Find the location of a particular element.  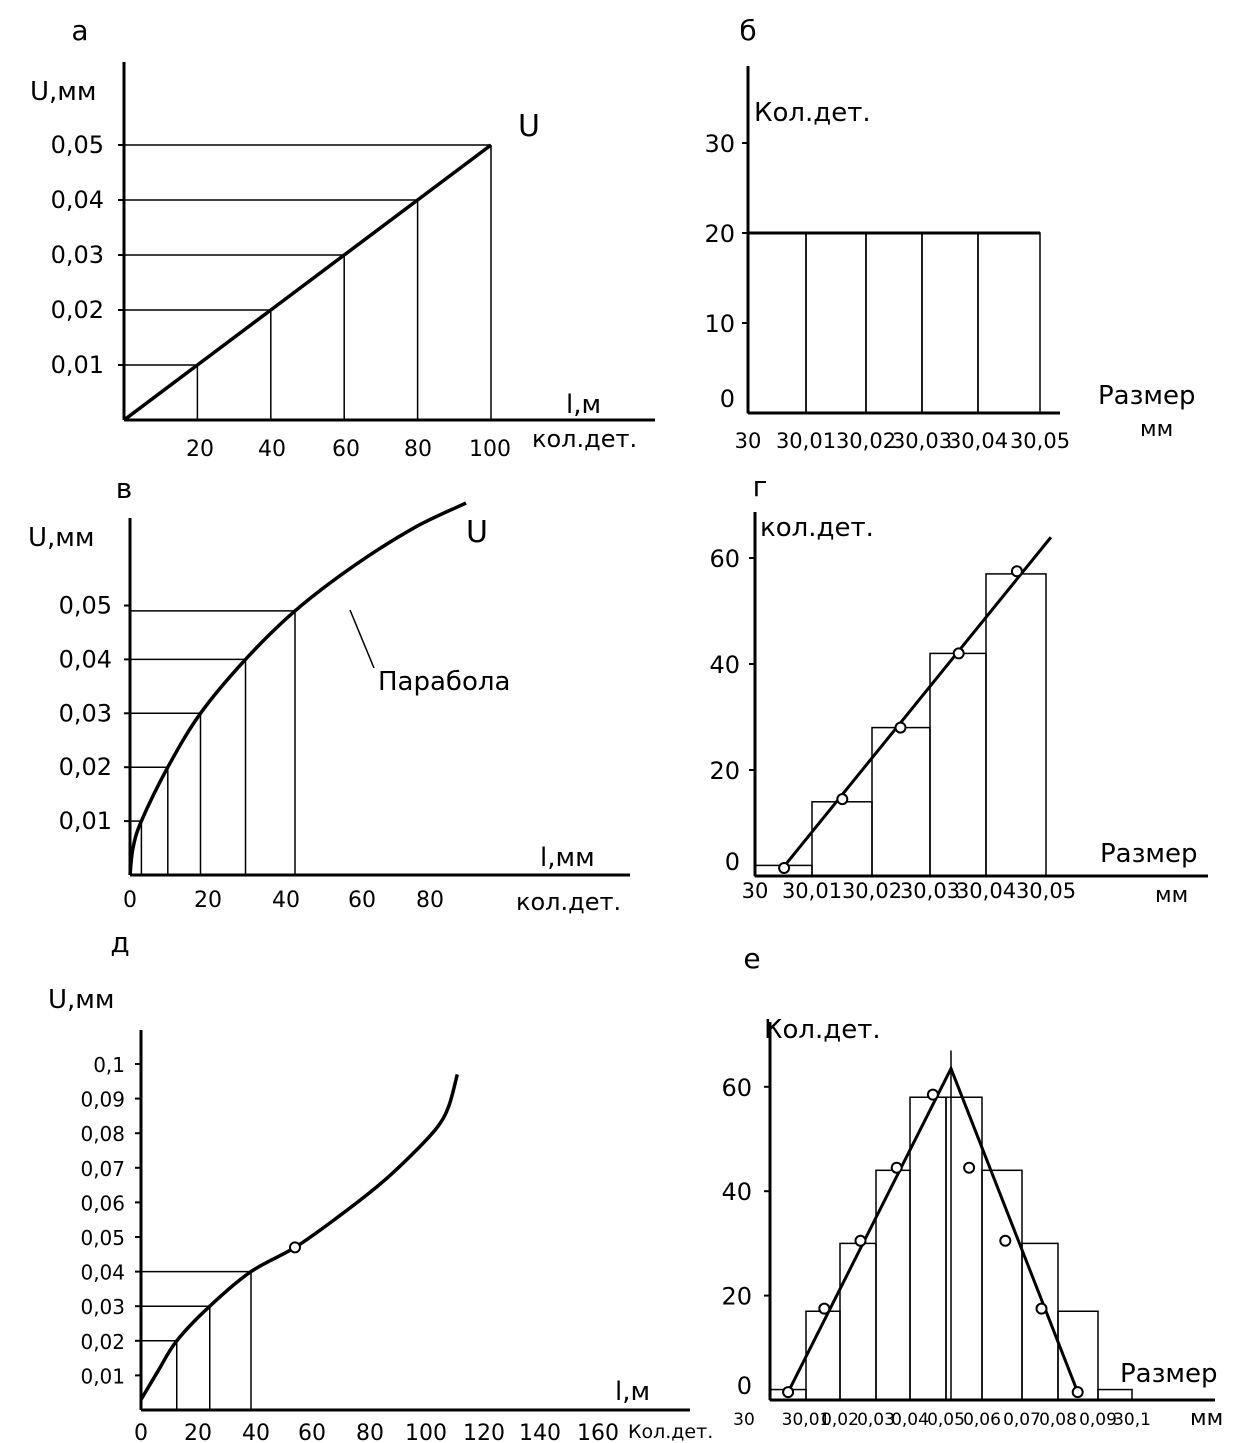

marked-point is located at coordinates (295, 1247).